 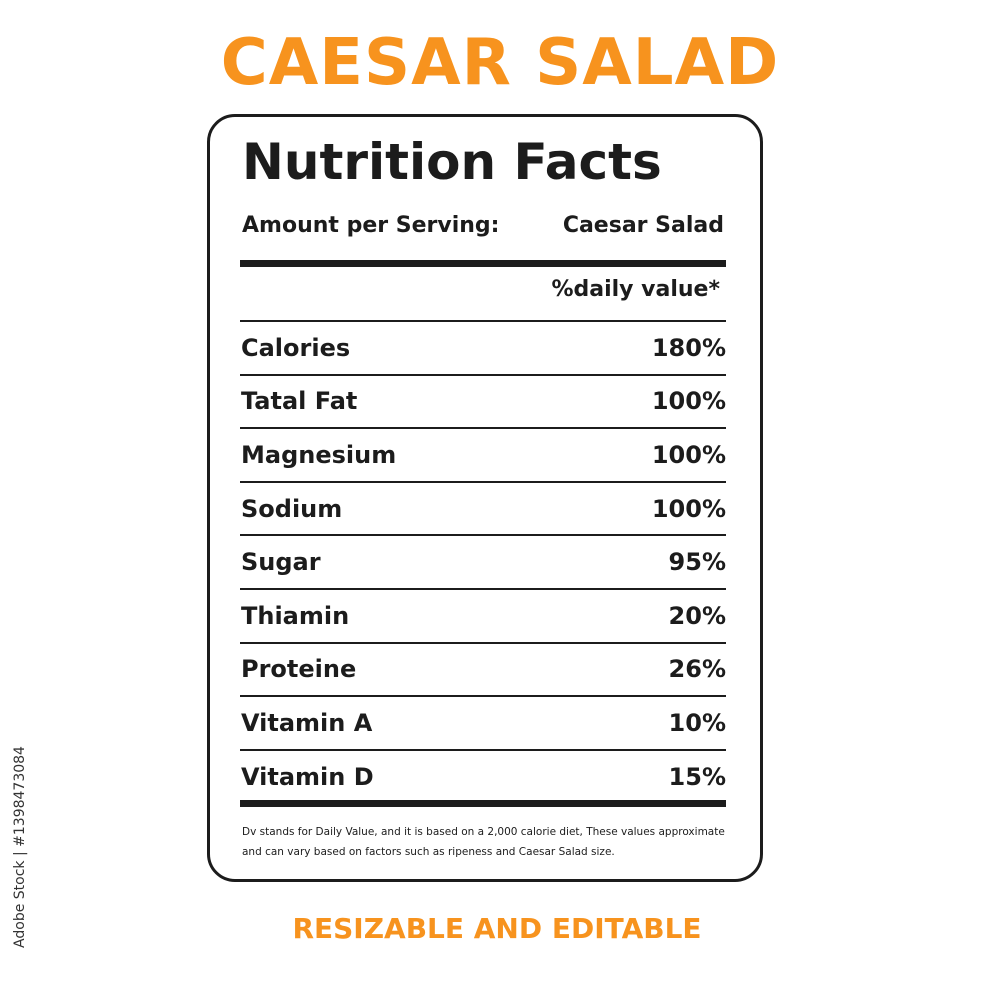 What do you see at coordinates (281, 562) in the screenshot?
I see `nutrient-name: Sugar` at bounding box center [281, 562].